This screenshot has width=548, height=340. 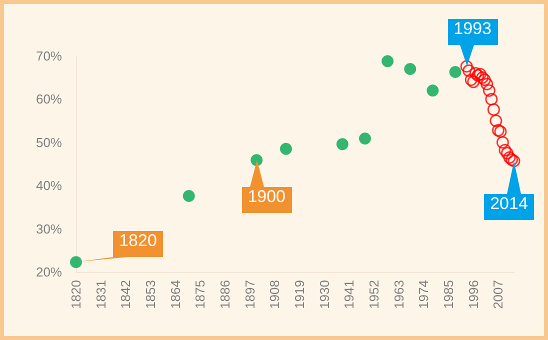 What do you see at coordinates (374, 294) in the screenshot?
I see `x-tick-label: 1952` at bounding box center [374, 294].